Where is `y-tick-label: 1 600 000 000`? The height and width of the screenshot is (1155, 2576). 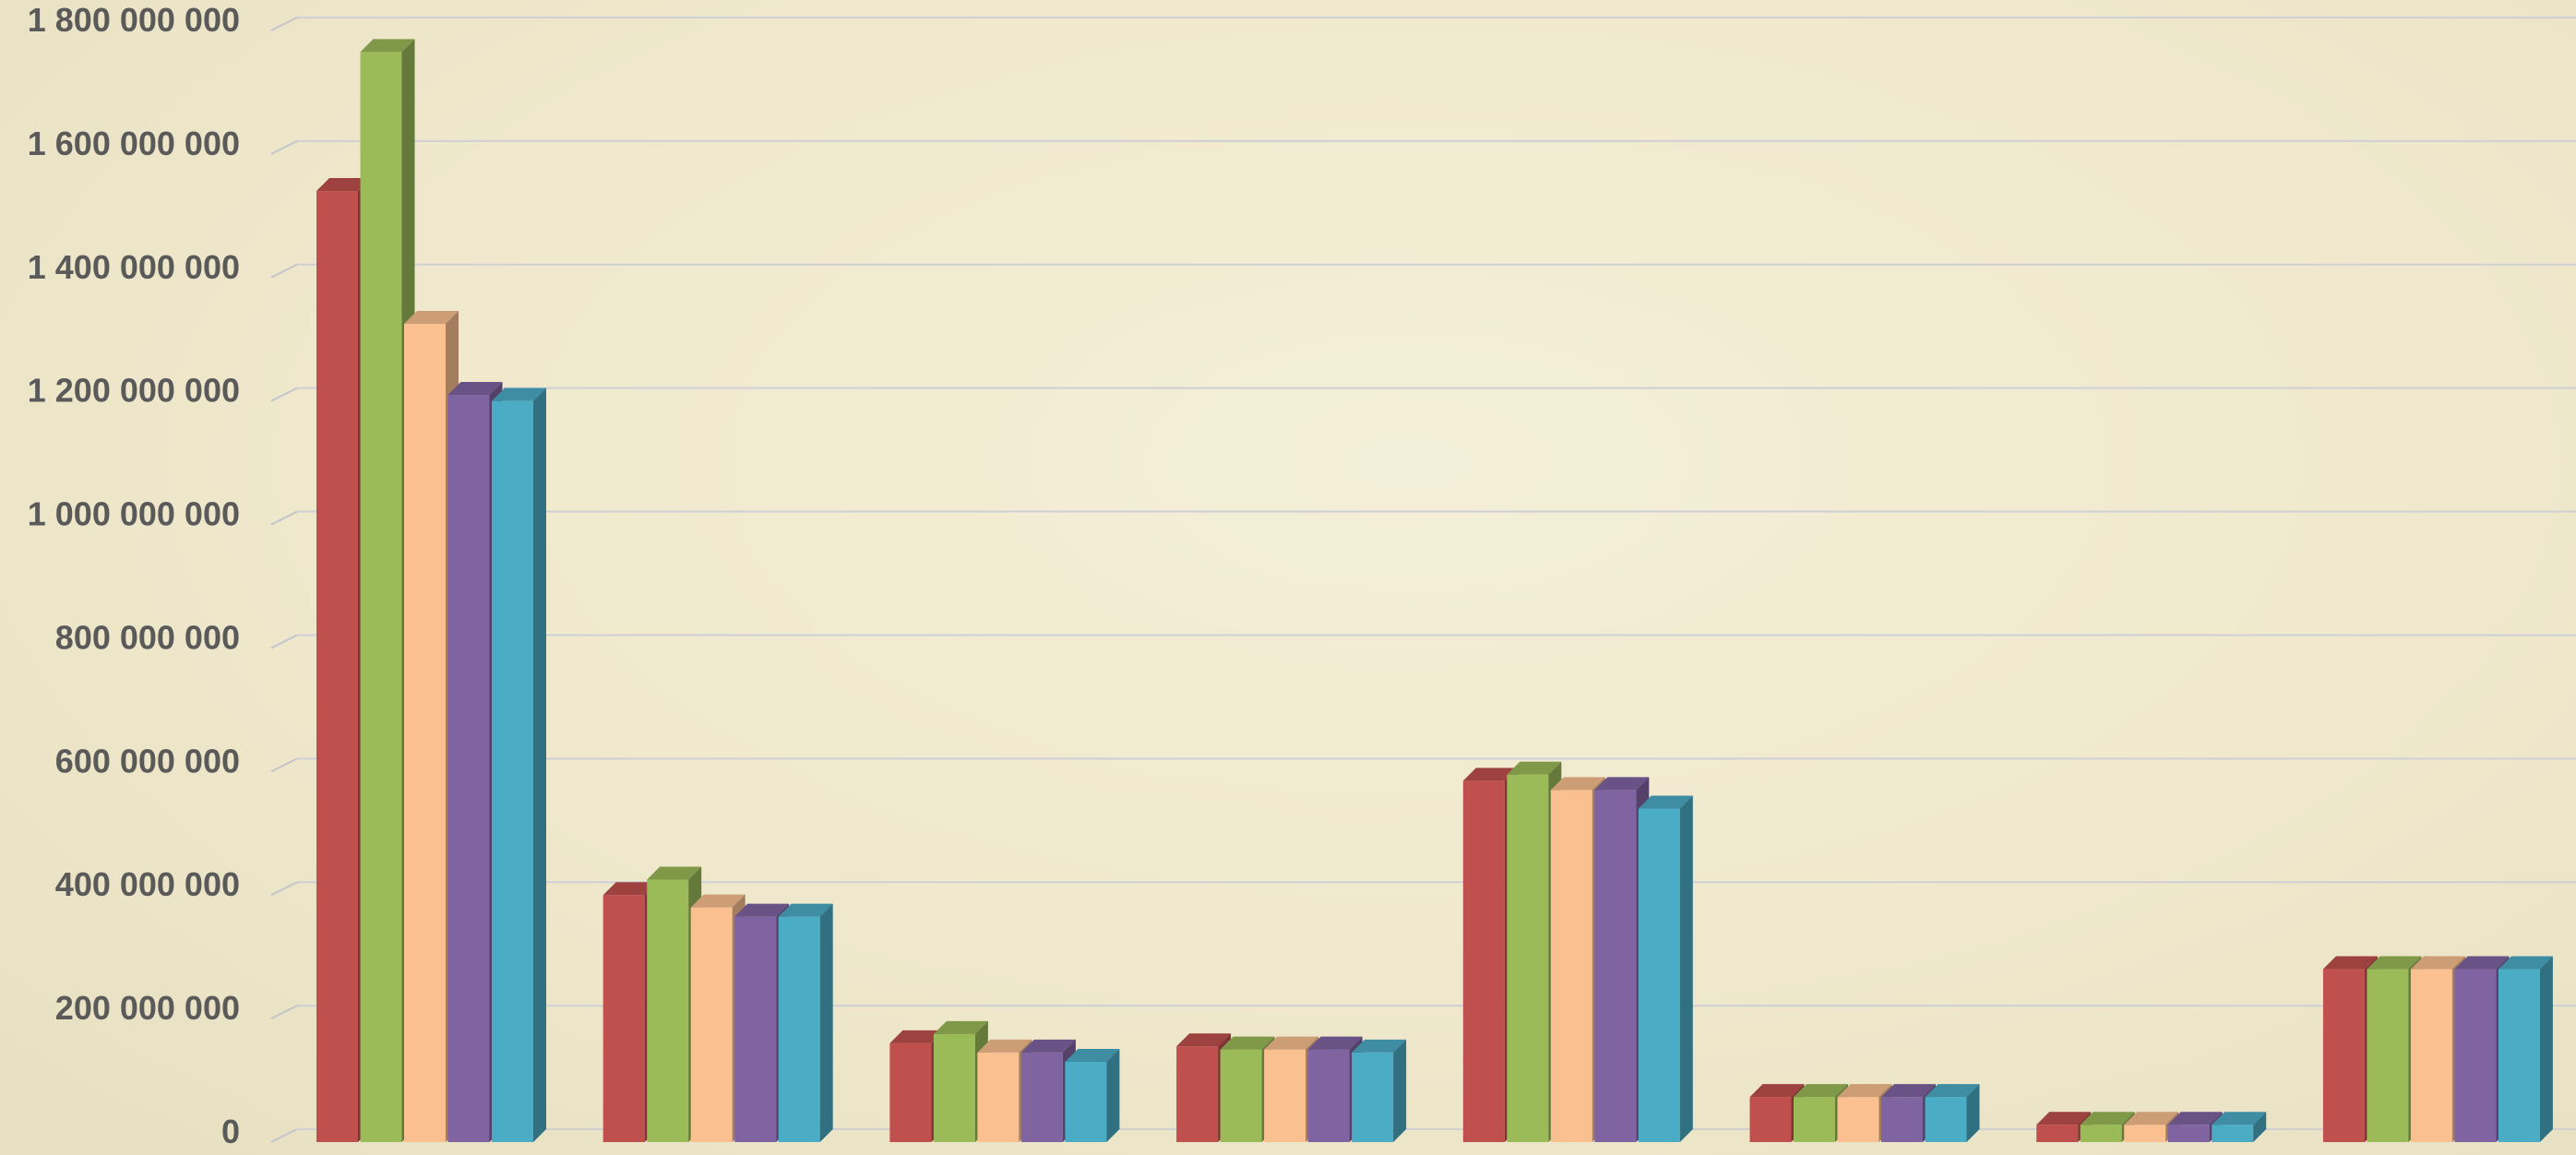
y-tick-label: 1 600 000 000 is located at coordinates (134, 143).